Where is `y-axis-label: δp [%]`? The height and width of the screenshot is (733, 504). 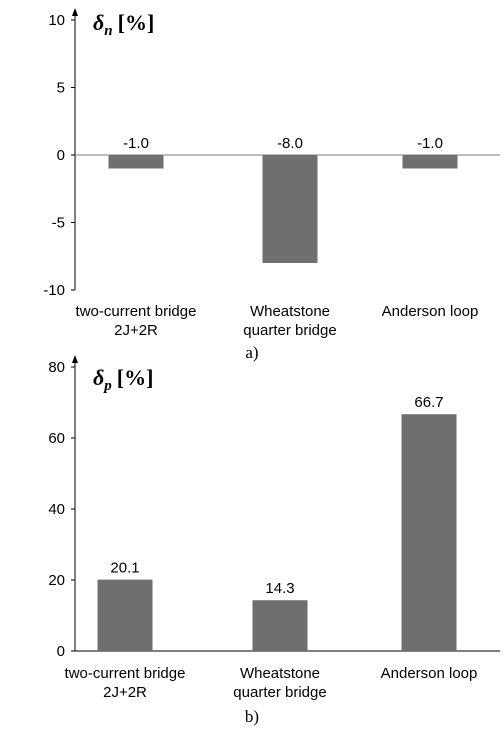
y-axis-label: δp [%] is located at coordinates (123, 379).